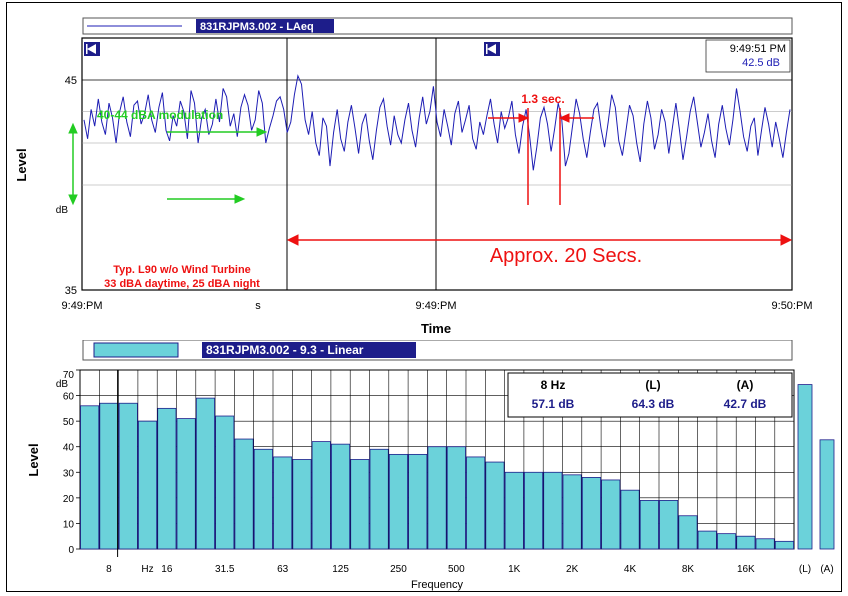 The image size is (848, 596). What do you see at coordinates (827, 494) in the screenshot?
I see `overall-bar` at bounding box center [827, 494].